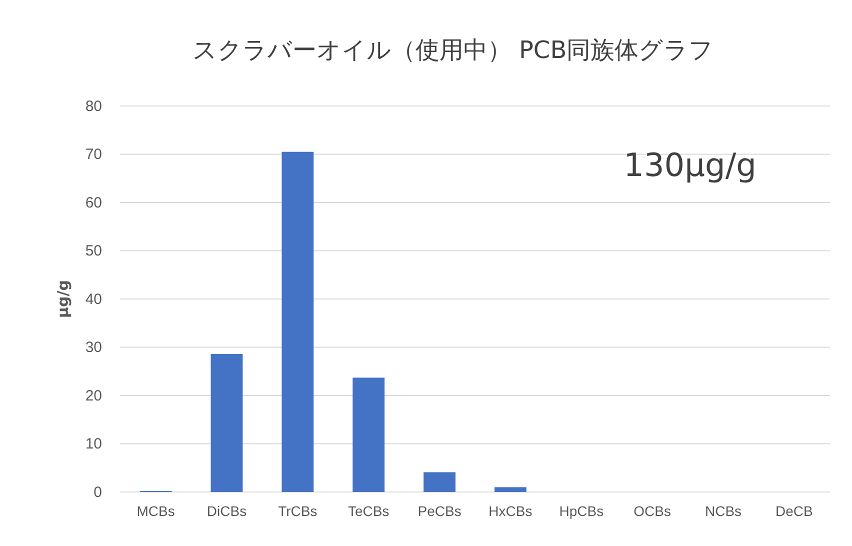 The image size is (852, 546). What do you see at coordinates (93, 347) in the screenshot?
I see `y-tick-label: 30` at bounding box center [93, 347].